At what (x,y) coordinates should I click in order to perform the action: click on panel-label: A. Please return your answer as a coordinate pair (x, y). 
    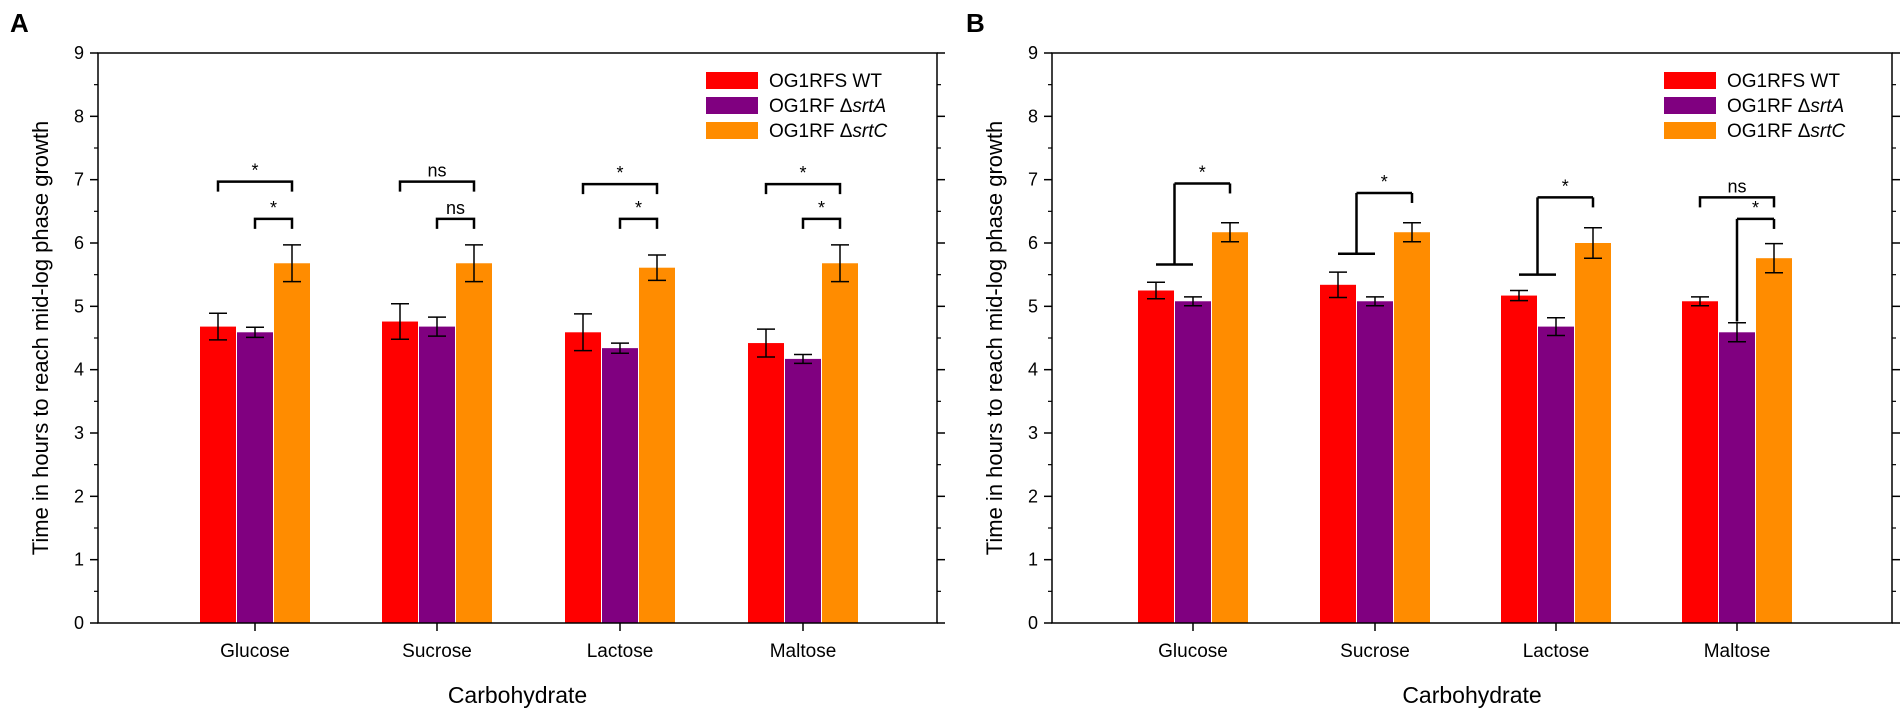
    Looking at the image, I should click on (19, 23).